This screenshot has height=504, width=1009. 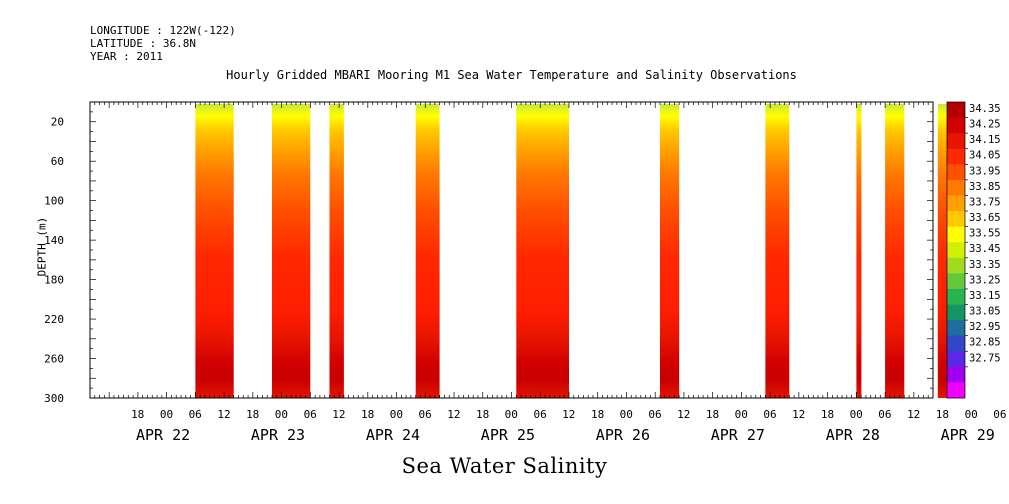 What do you see at coordinates (143, 43) in the screenshot?
I see `latitude-label: LATITUDE : 36.8N` at bounding box center [143, 43].